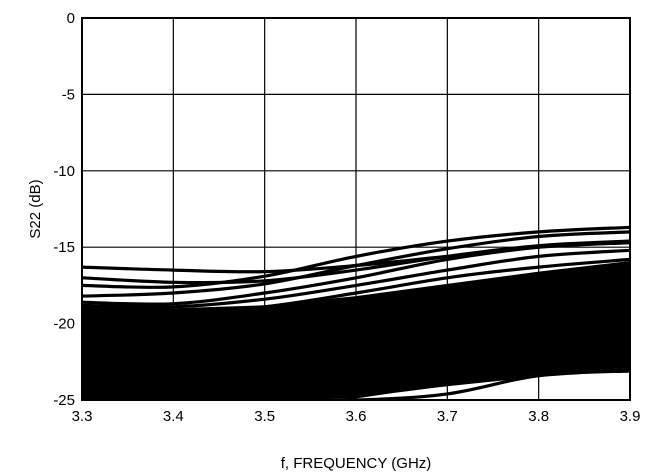 The image size is (654, 476). Describe the element at coordinates (82, 416) in the screenshot. I see `x-tick-label: 3.3` at that location.